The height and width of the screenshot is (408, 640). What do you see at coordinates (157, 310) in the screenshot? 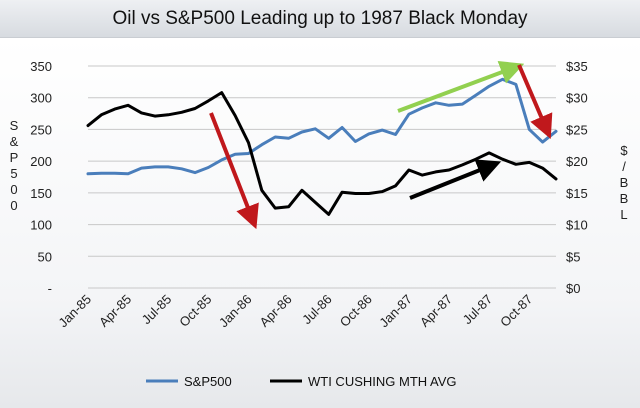
I see `x-tick-label: Jul-85` at bounding box center [157, 310].